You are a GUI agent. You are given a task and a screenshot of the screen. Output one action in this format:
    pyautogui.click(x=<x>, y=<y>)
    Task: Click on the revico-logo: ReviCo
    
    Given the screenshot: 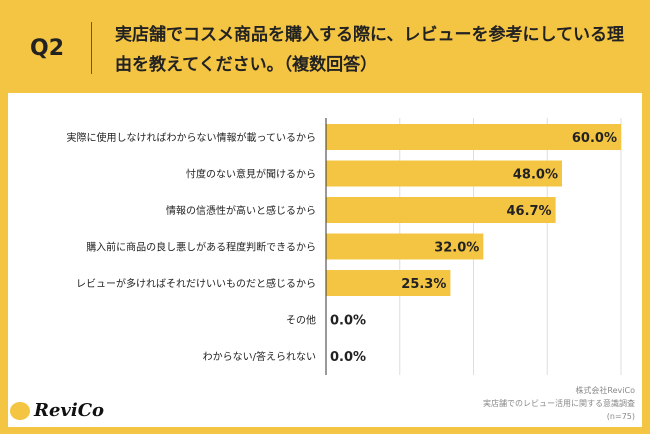 What is the action you would take?
    pyautogui.click(x=57, y=410)
    